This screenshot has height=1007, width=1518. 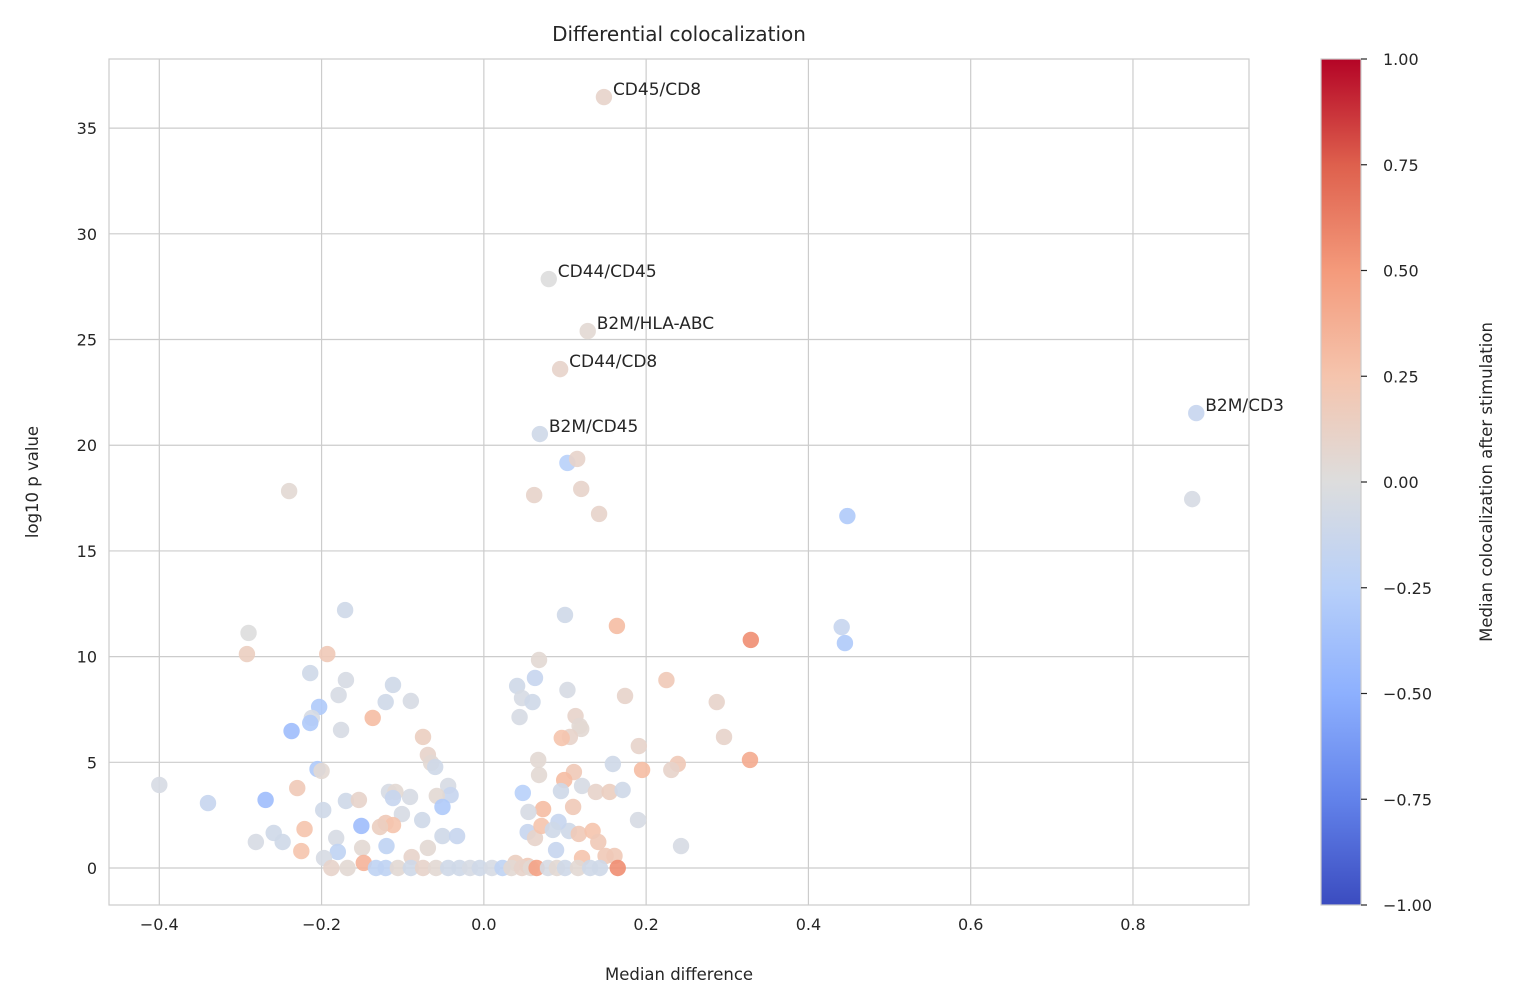 What do you see at coordinates (613, 362) in the screenshot?
I see `point-annotation: CD44/CD8` at bounding box center [613, 362].